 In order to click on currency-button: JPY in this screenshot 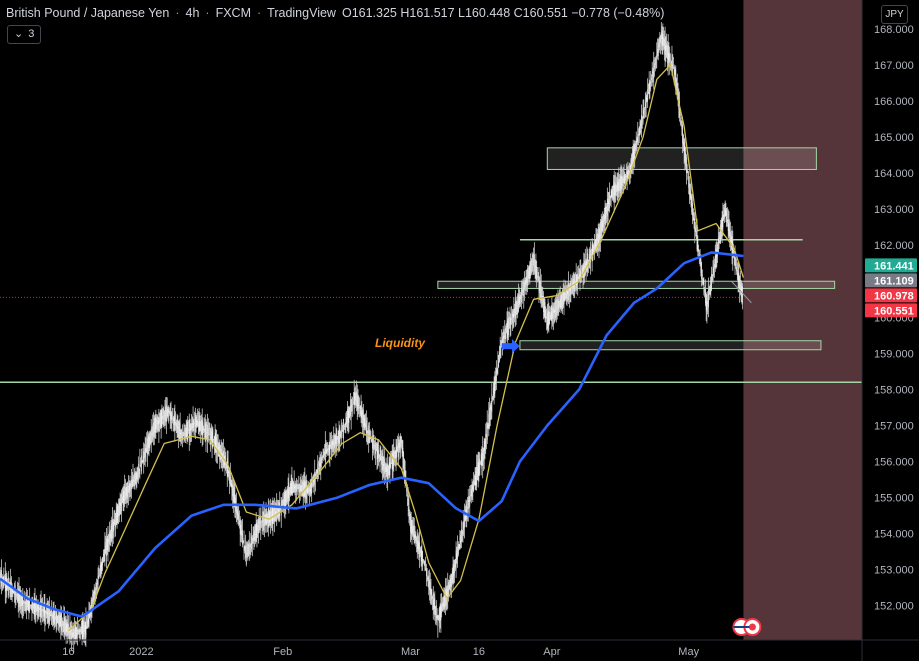, I will do `click(894, 14)`.